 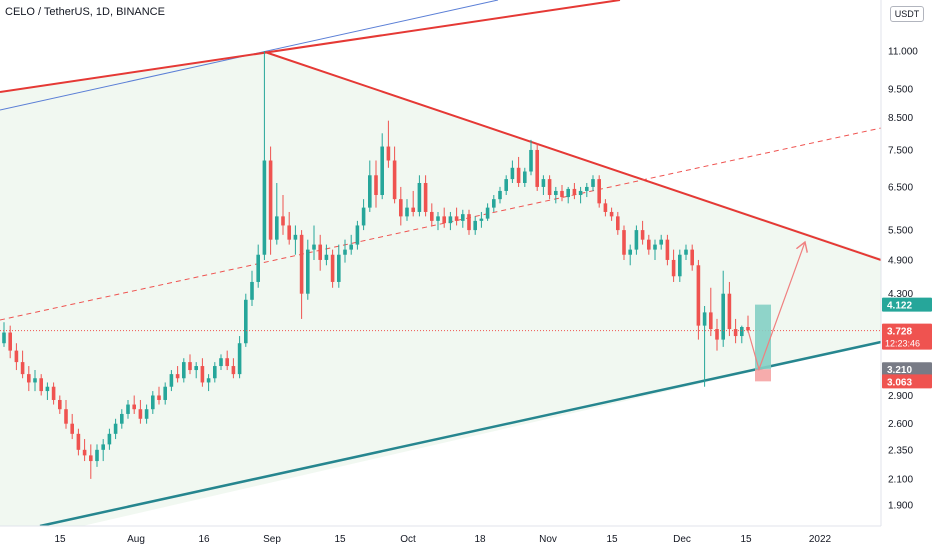 I want to click on position-stop-zone, so click(x=763, y=375).